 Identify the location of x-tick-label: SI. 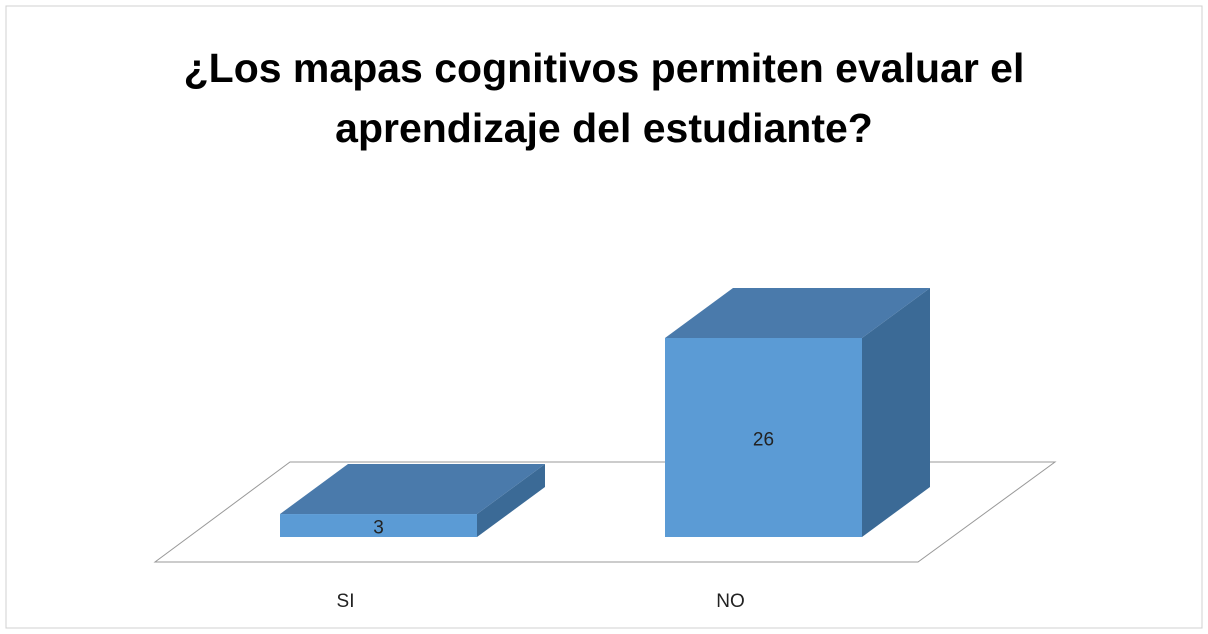
(346, 601).